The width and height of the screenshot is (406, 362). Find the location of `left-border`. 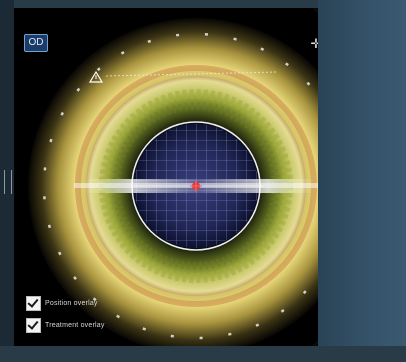

left-border is located at coordinates (7, 181).